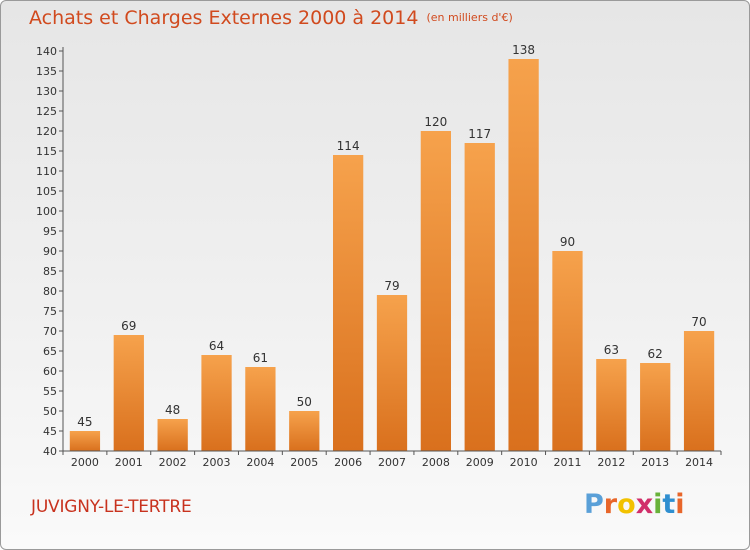 This screenshot has height=550, width=750. Describe the element at coordinates (524, 462) in the screenshot. I see `x-tick-label: 2010` at that location.